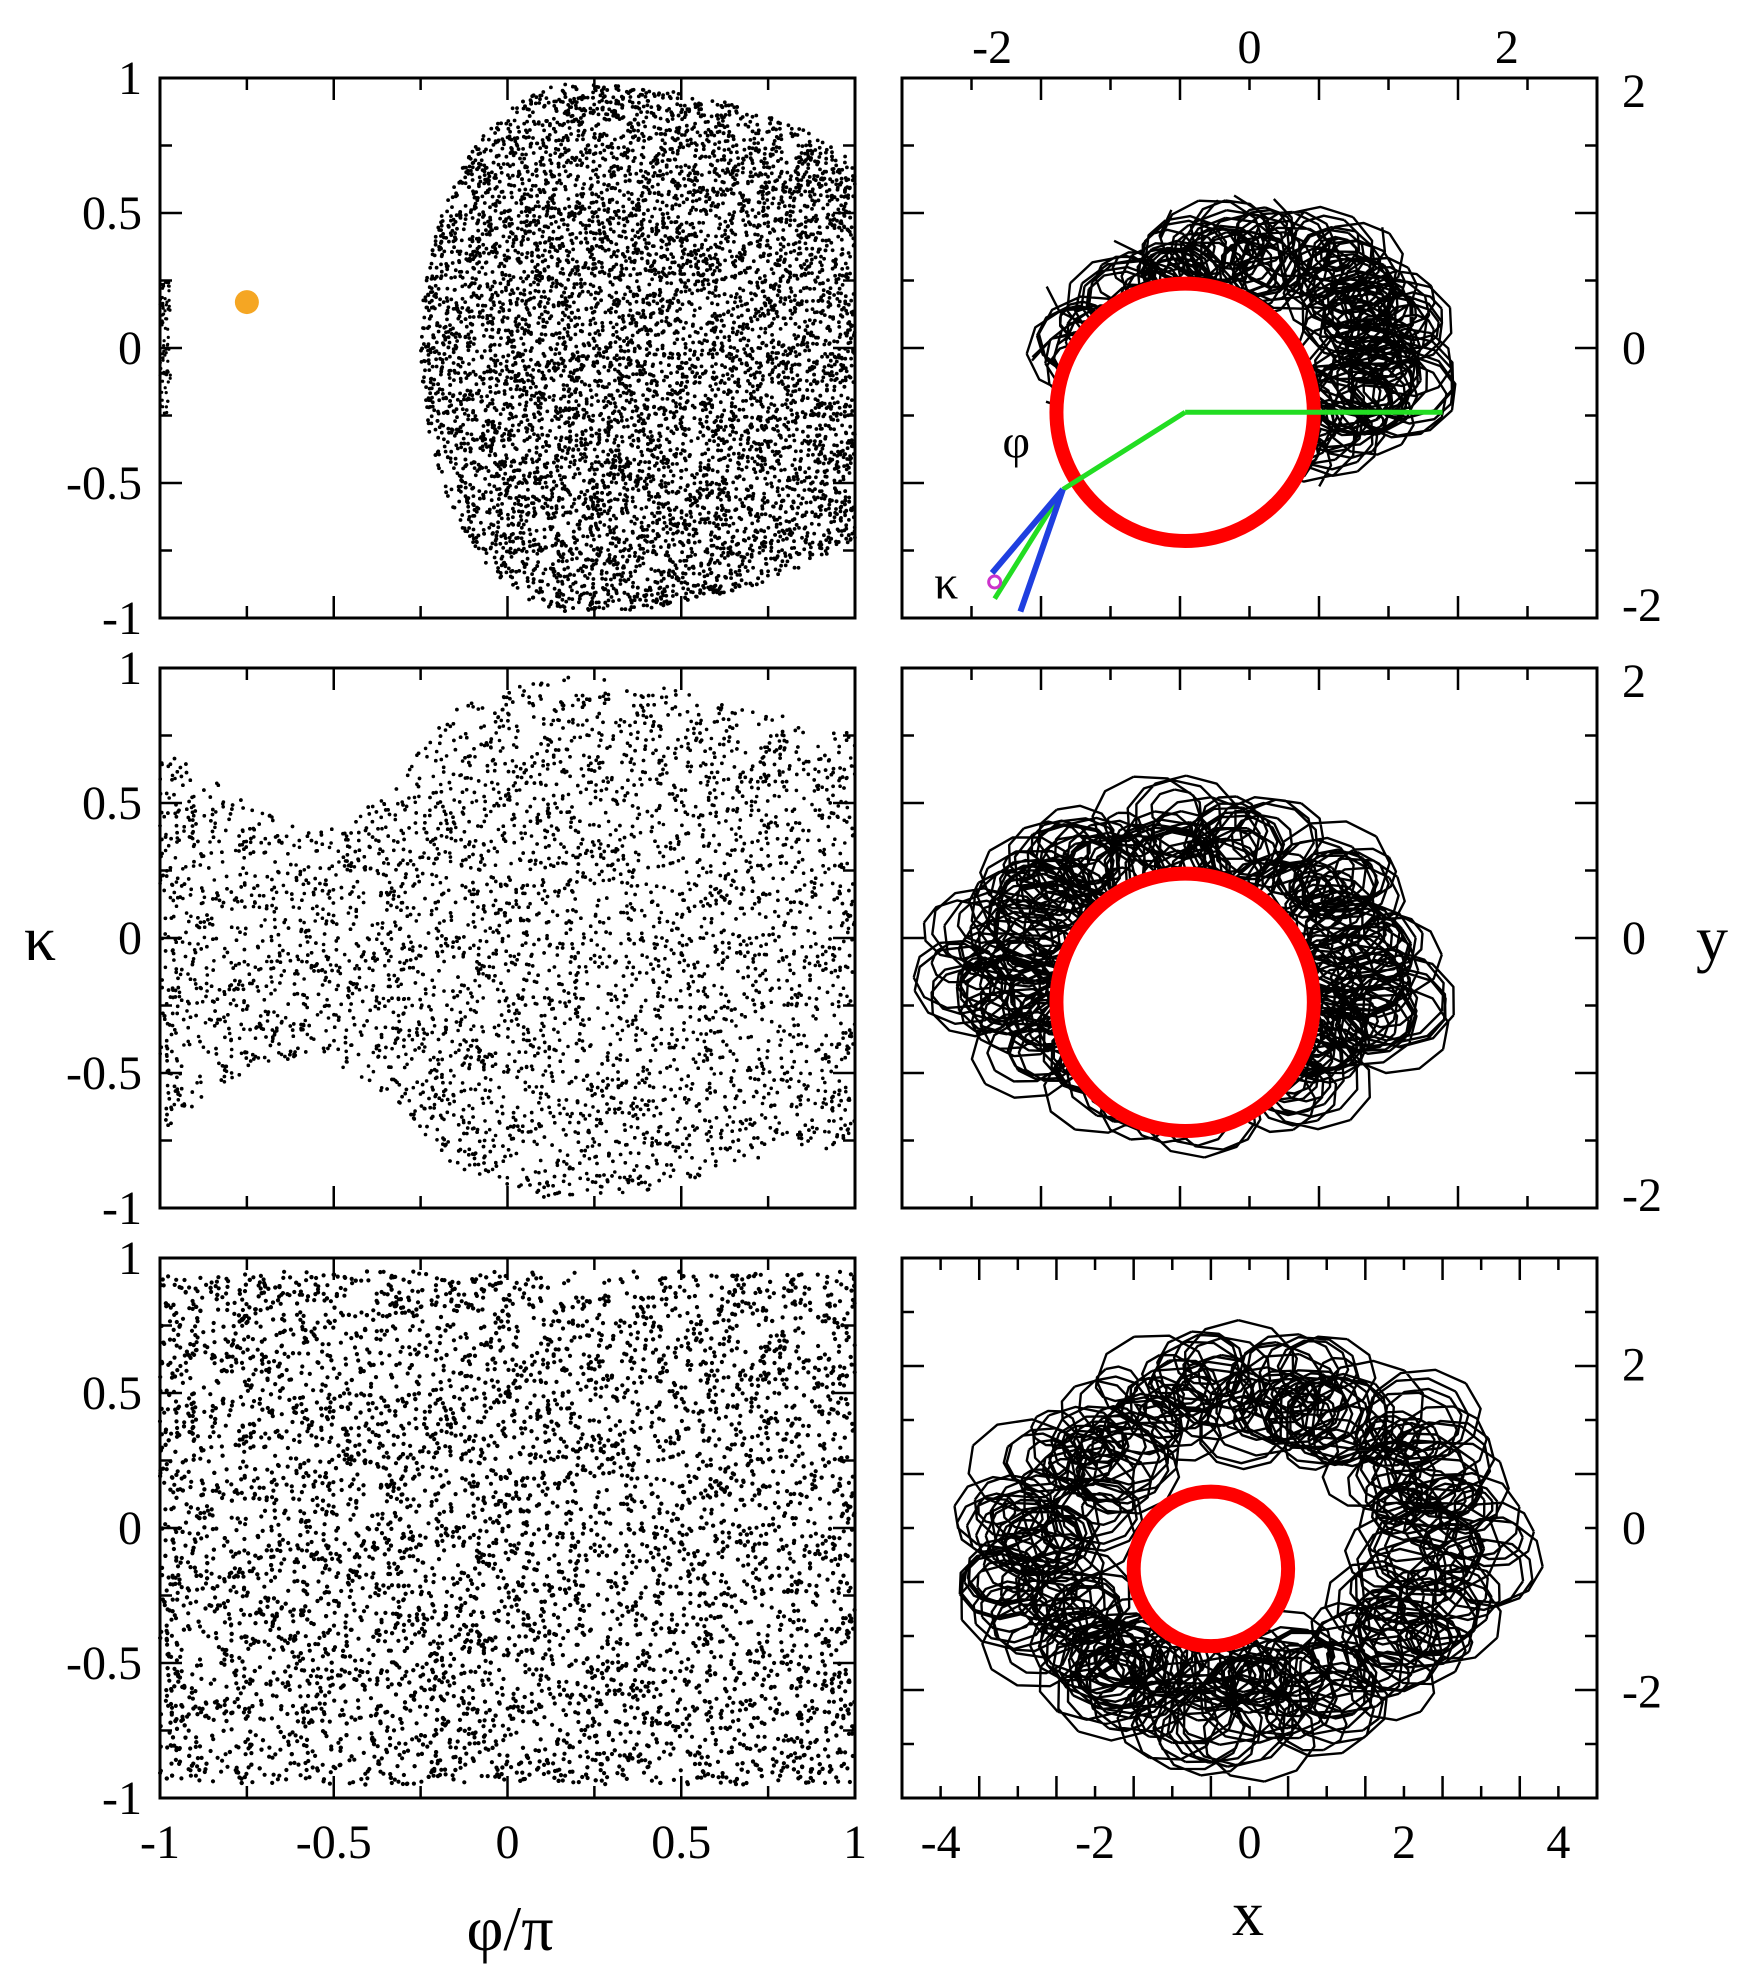  What do you see at coordinates (112, 1393) in the screenshot?
I see `ytick-label-left-2-3: 0.5` at bounding box center [112, 1393].